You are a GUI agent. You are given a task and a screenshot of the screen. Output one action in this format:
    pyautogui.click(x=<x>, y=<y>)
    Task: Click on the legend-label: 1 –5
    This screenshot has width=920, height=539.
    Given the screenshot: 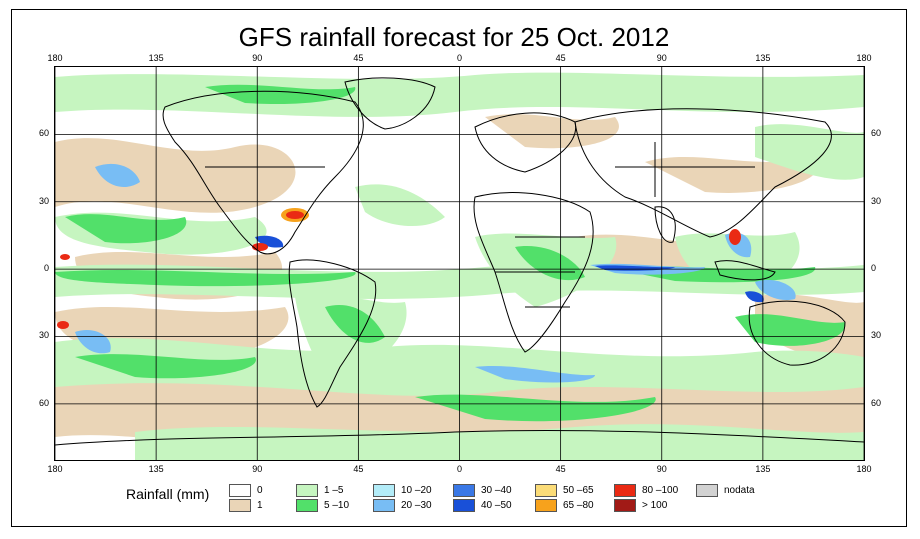 What is the action you would take?
    pyautogui.click(x=334, y=490)
    